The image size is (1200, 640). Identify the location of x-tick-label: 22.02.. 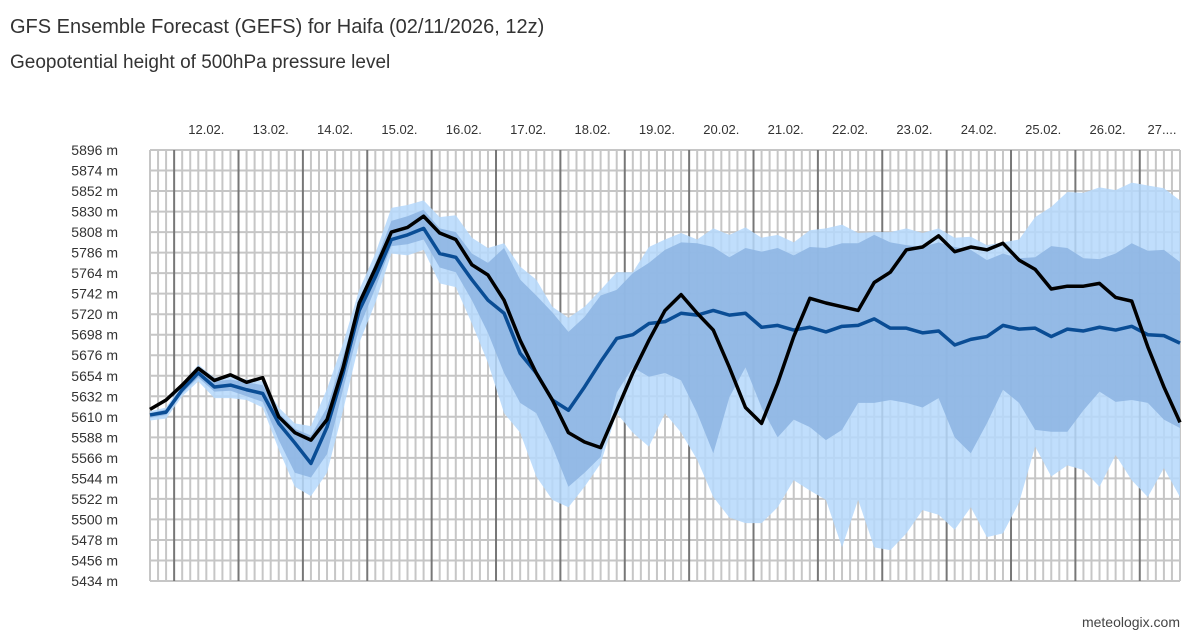
(850, 129).